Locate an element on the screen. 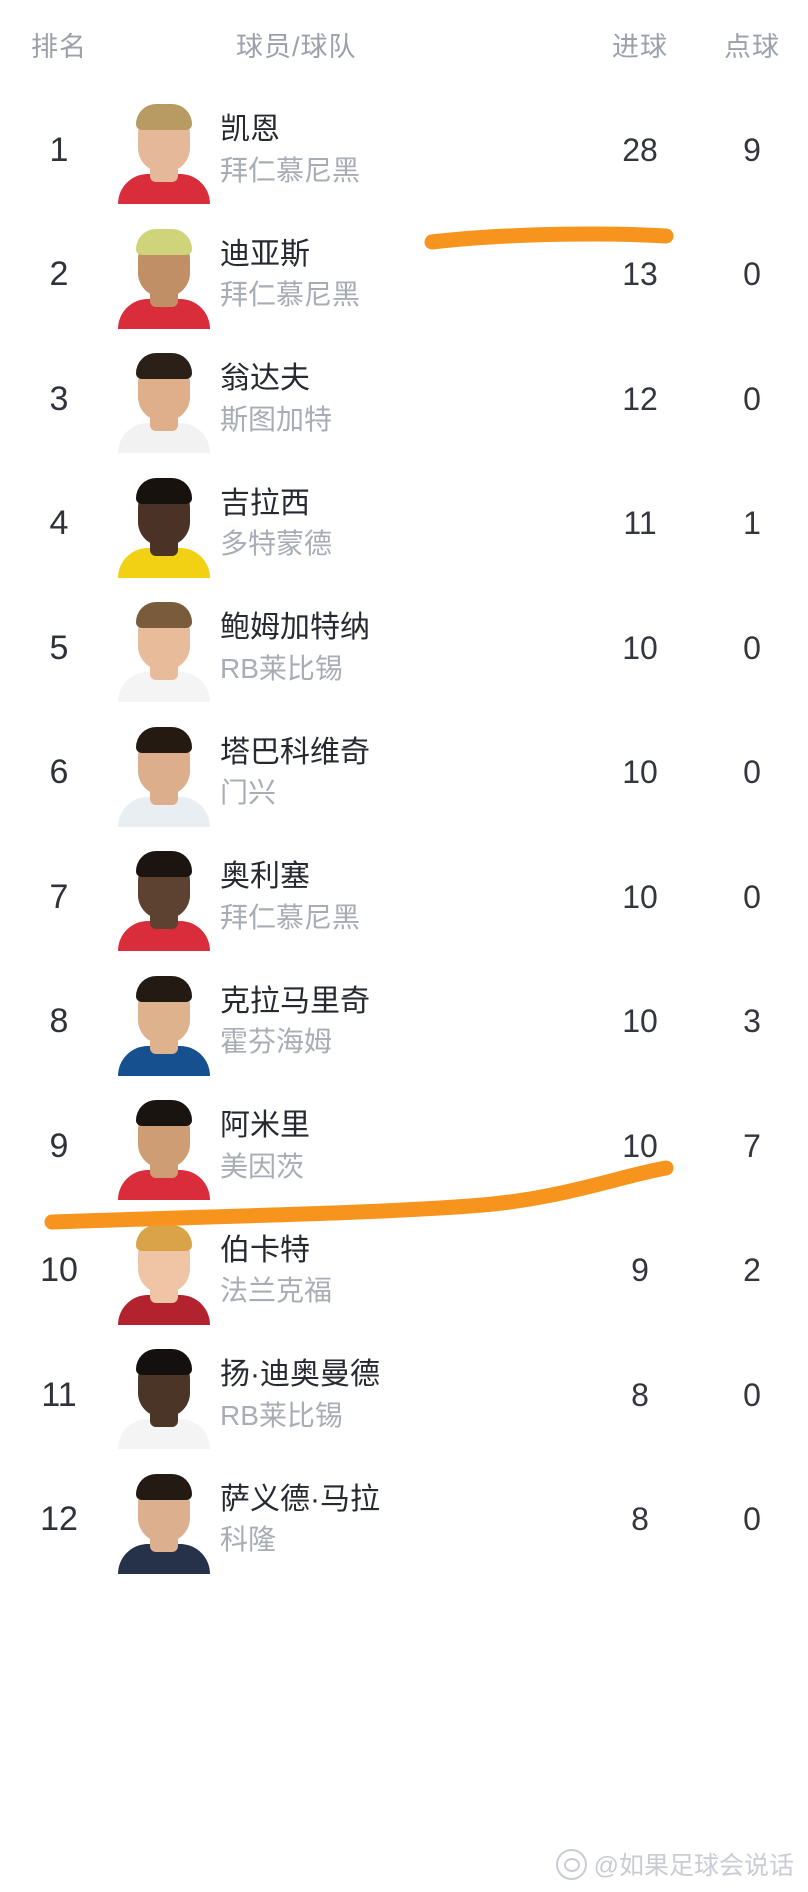  player-name: 迪亚斯 is located at coordinates (265, 254).